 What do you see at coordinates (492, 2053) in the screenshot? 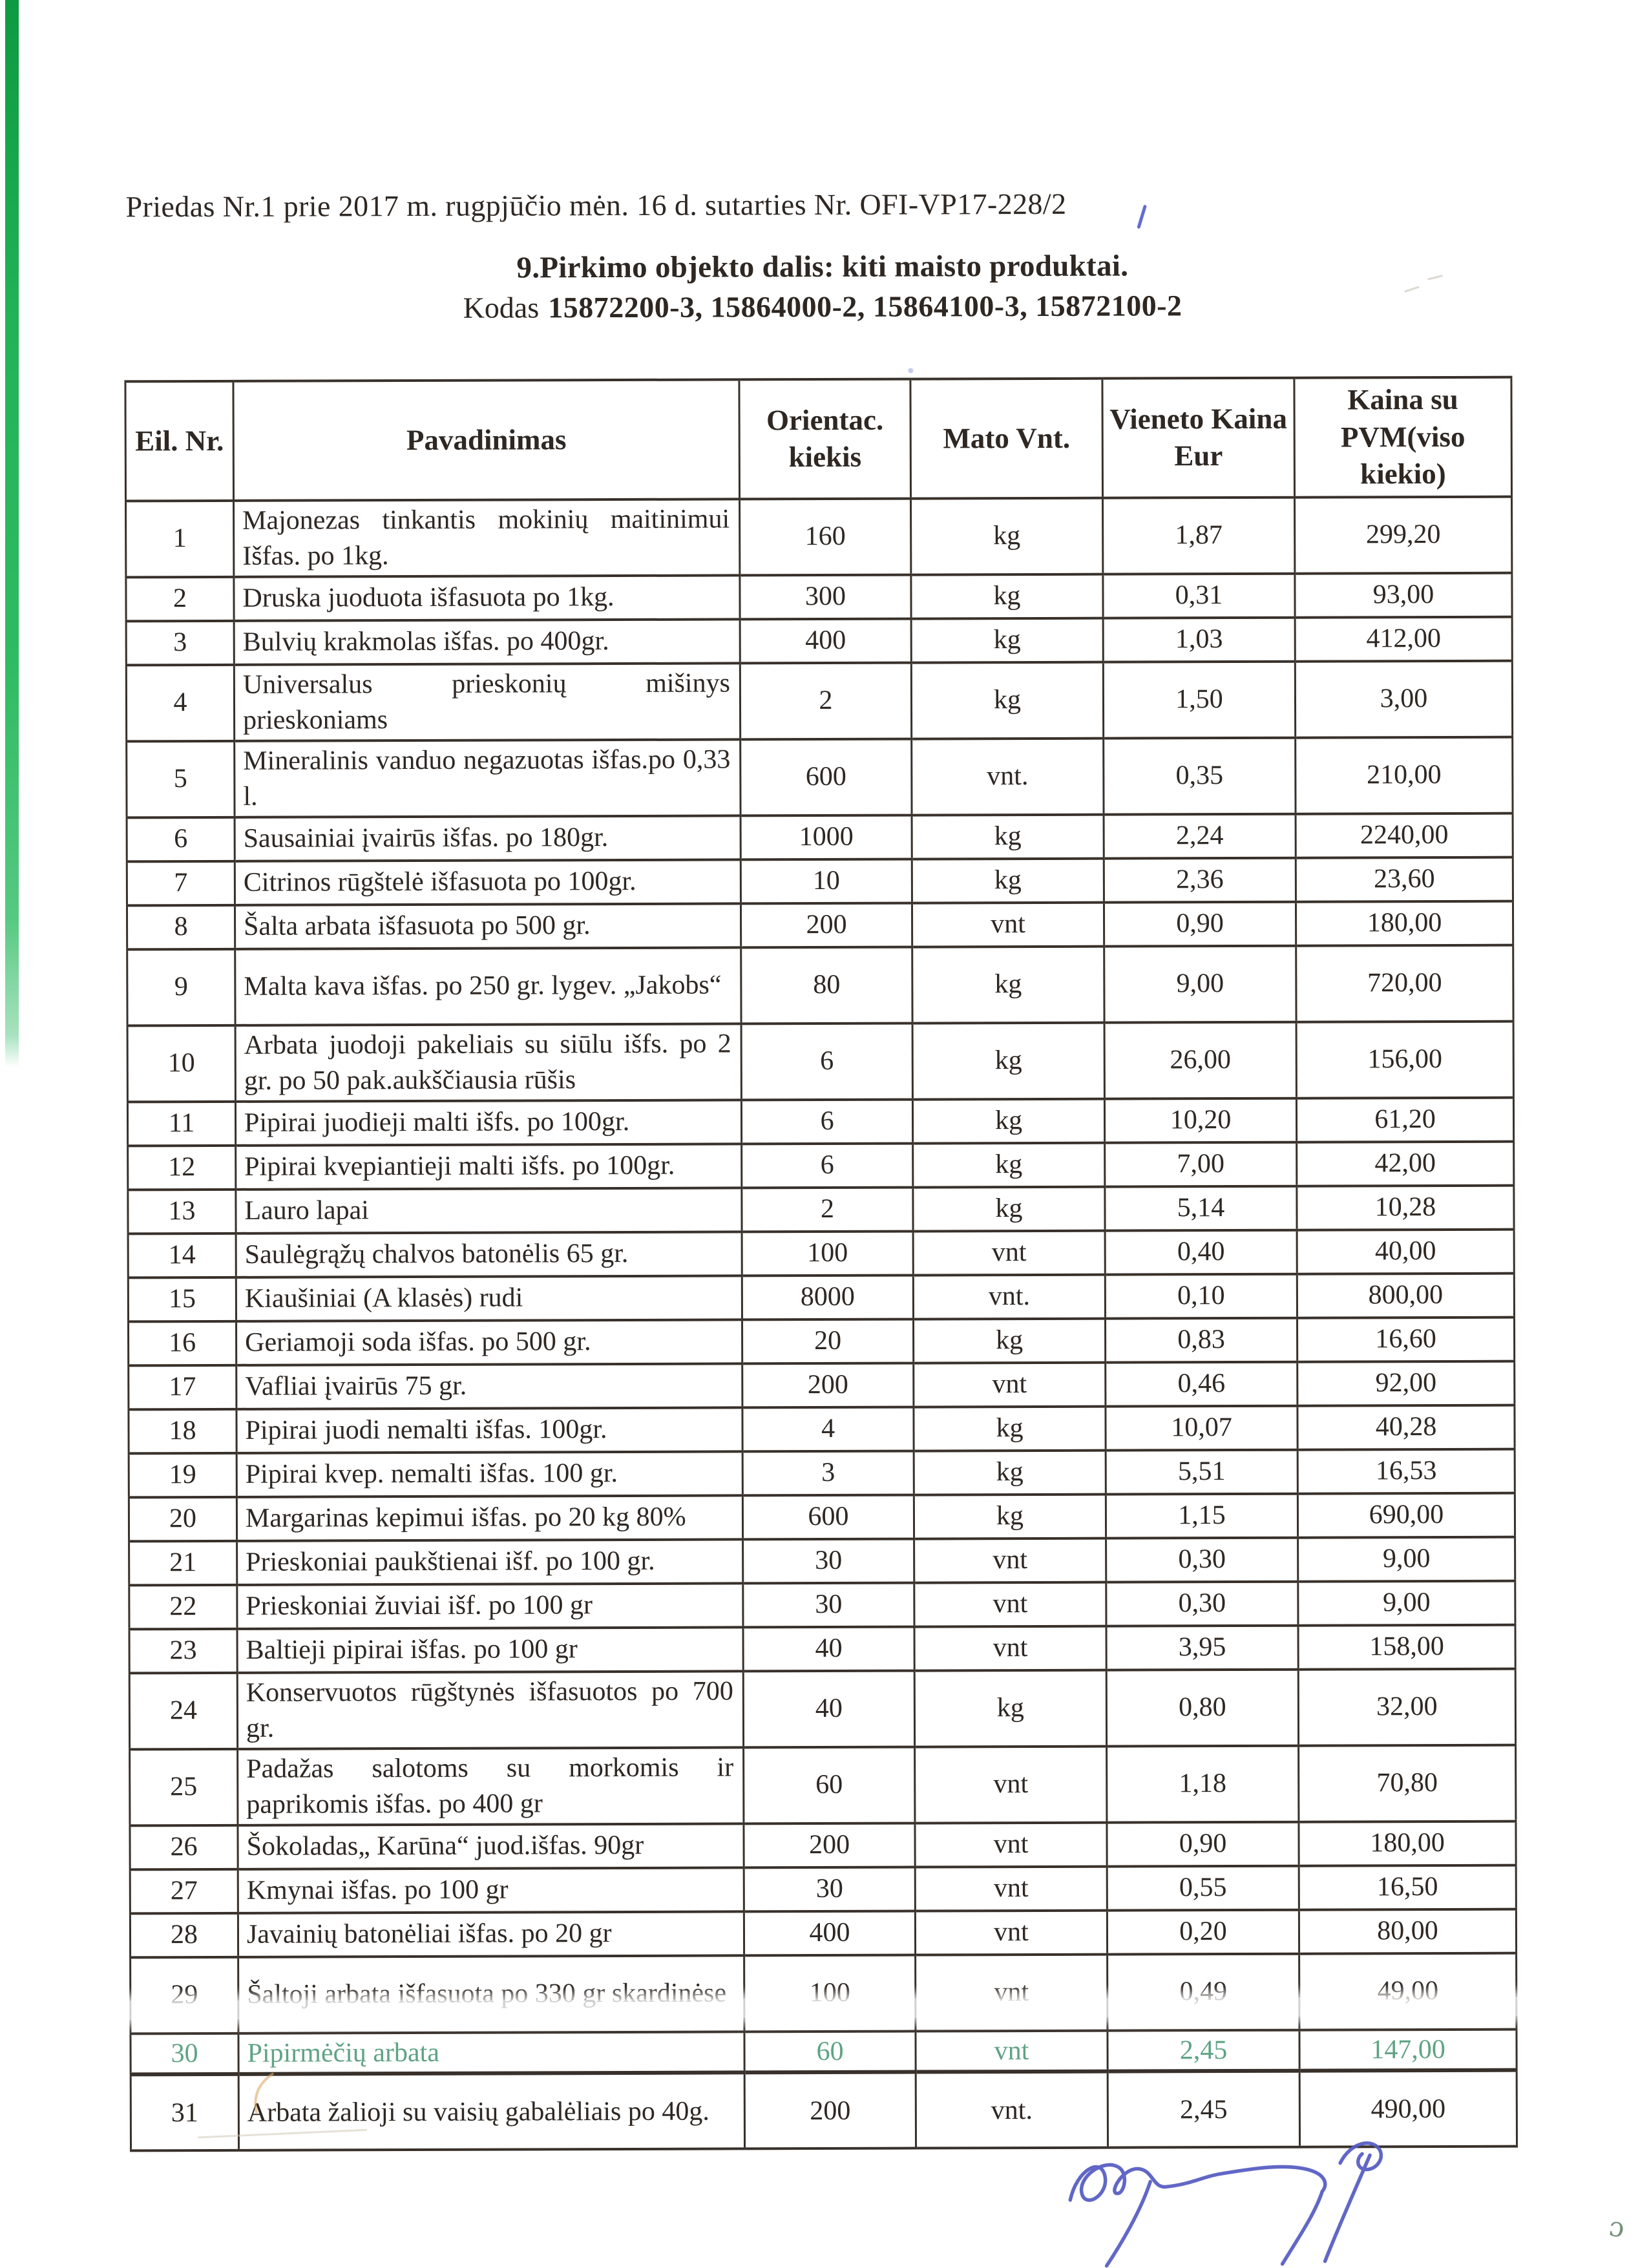
I see `cell-name: Pipirmėčių arbata` at bounding box center [492, 2053].